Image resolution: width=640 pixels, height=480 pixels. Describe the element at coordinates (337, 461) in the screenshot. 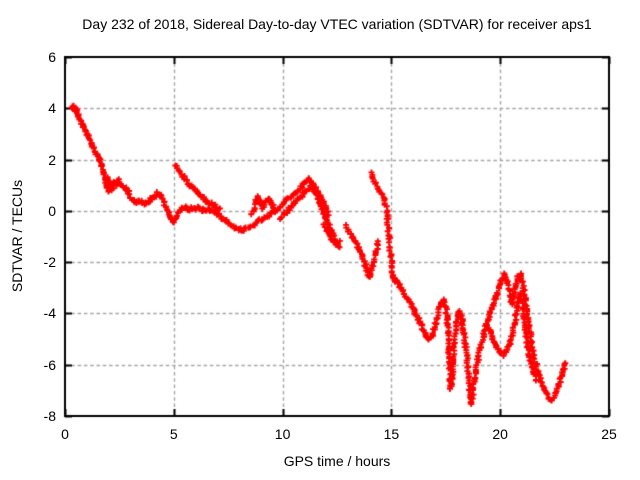

I see `x-axis-label: GPS time / hours` at that location.